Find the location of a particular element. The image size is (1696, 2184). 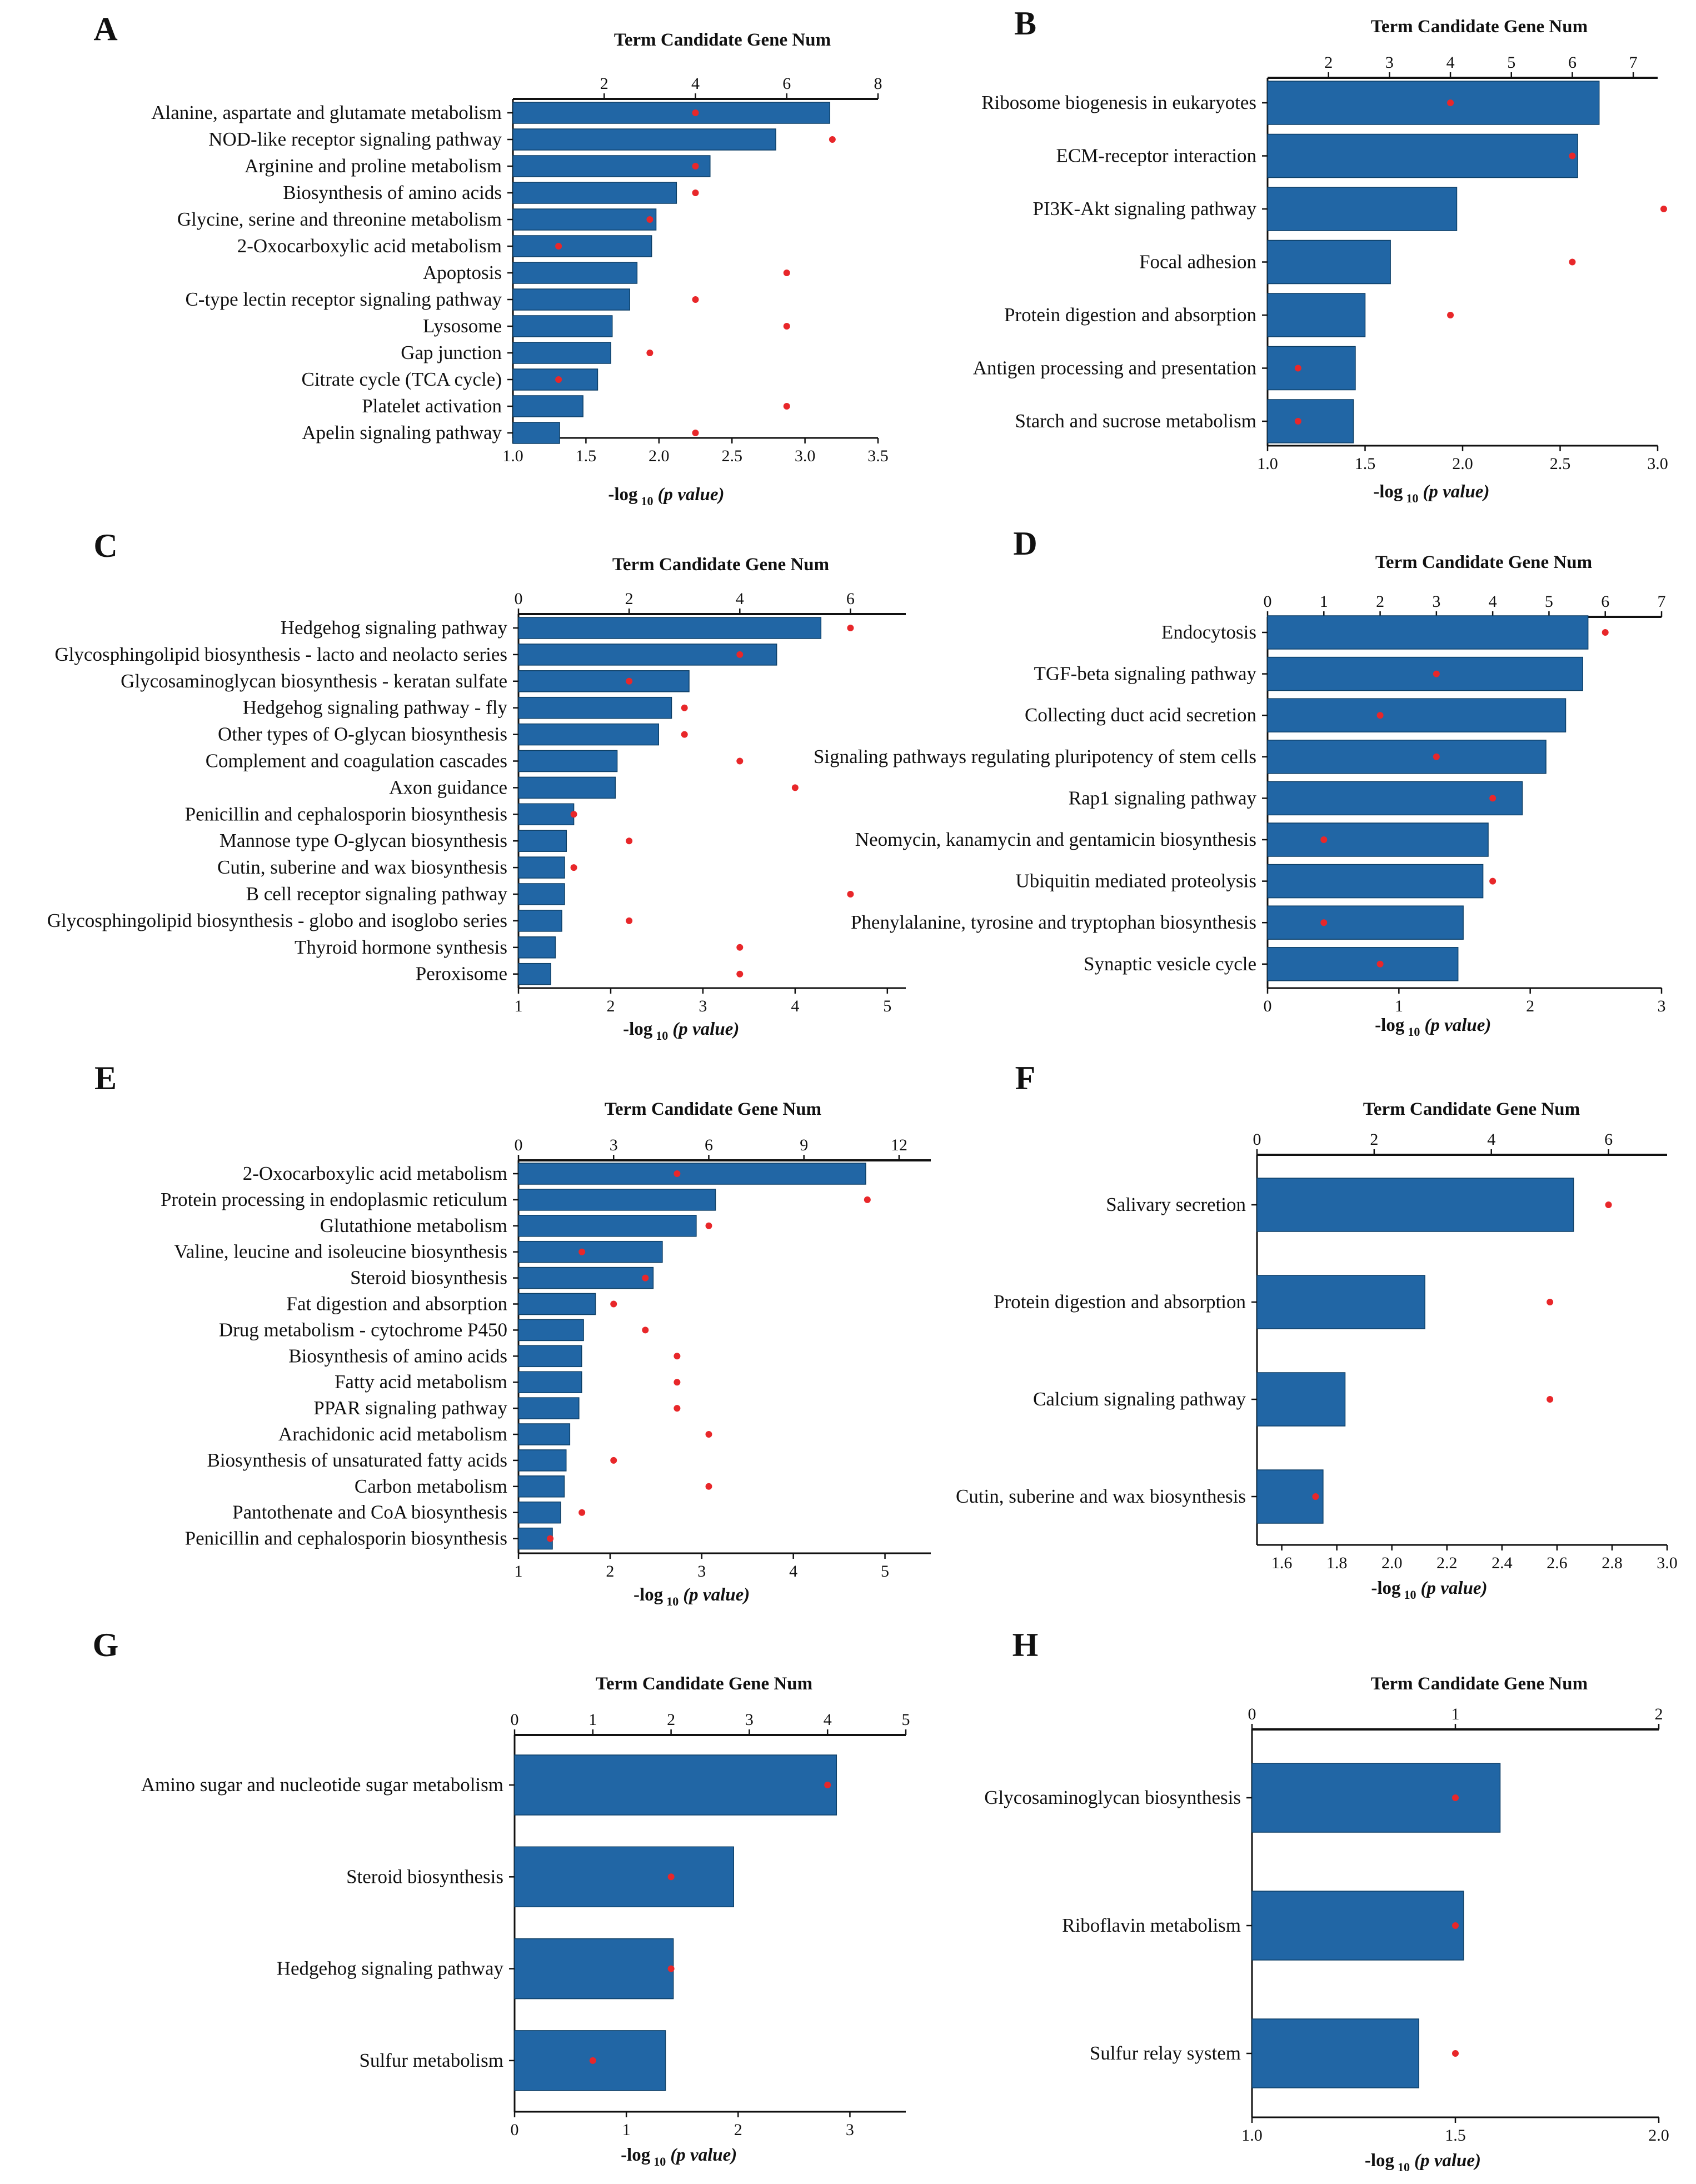

top-tick-label: 9 is located at coordinates (804, 1145).